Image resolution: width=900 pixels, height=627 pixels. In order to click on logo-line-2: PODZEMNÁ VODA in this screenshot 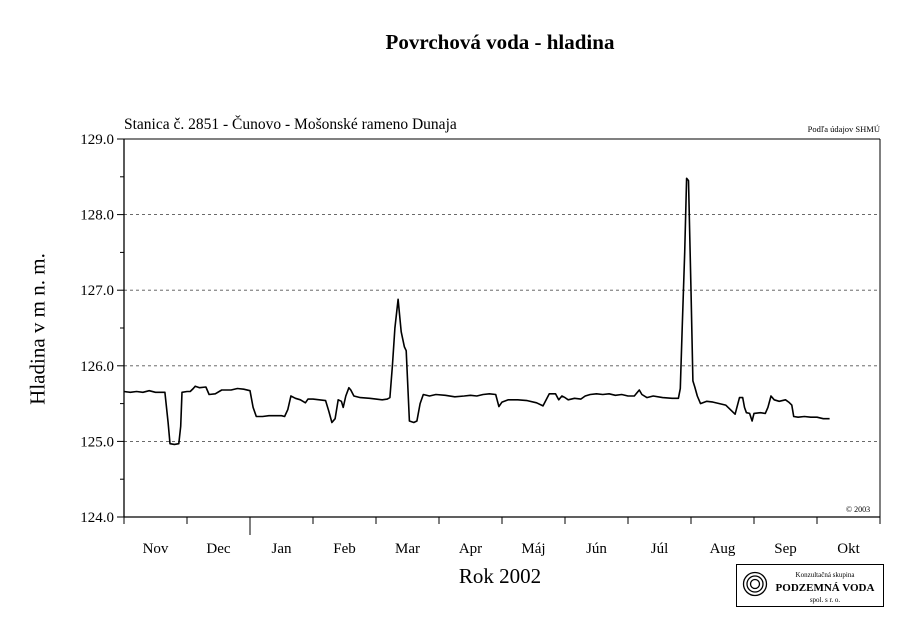, I will do `click(825, 588)`.